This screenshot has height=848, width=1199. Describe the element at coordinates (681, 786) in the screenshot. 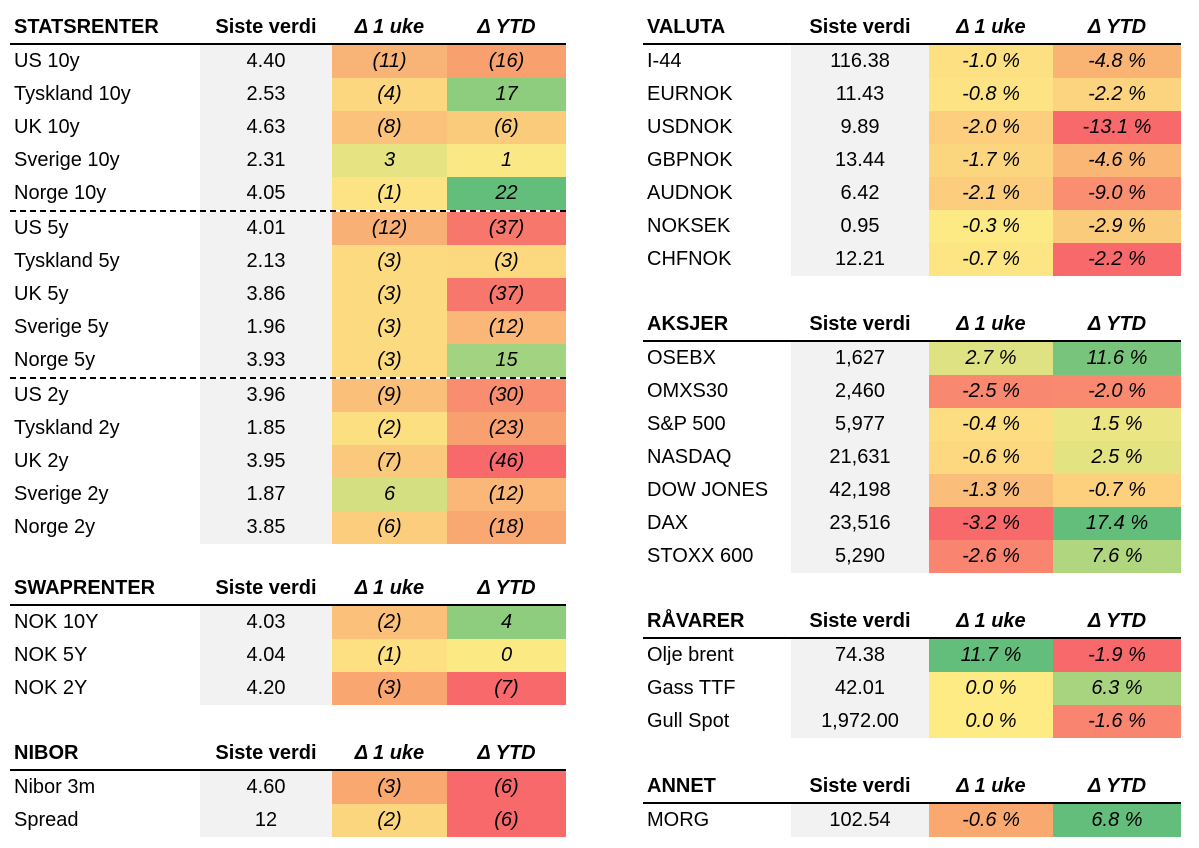

I see `table-title: ANNET` at that location.